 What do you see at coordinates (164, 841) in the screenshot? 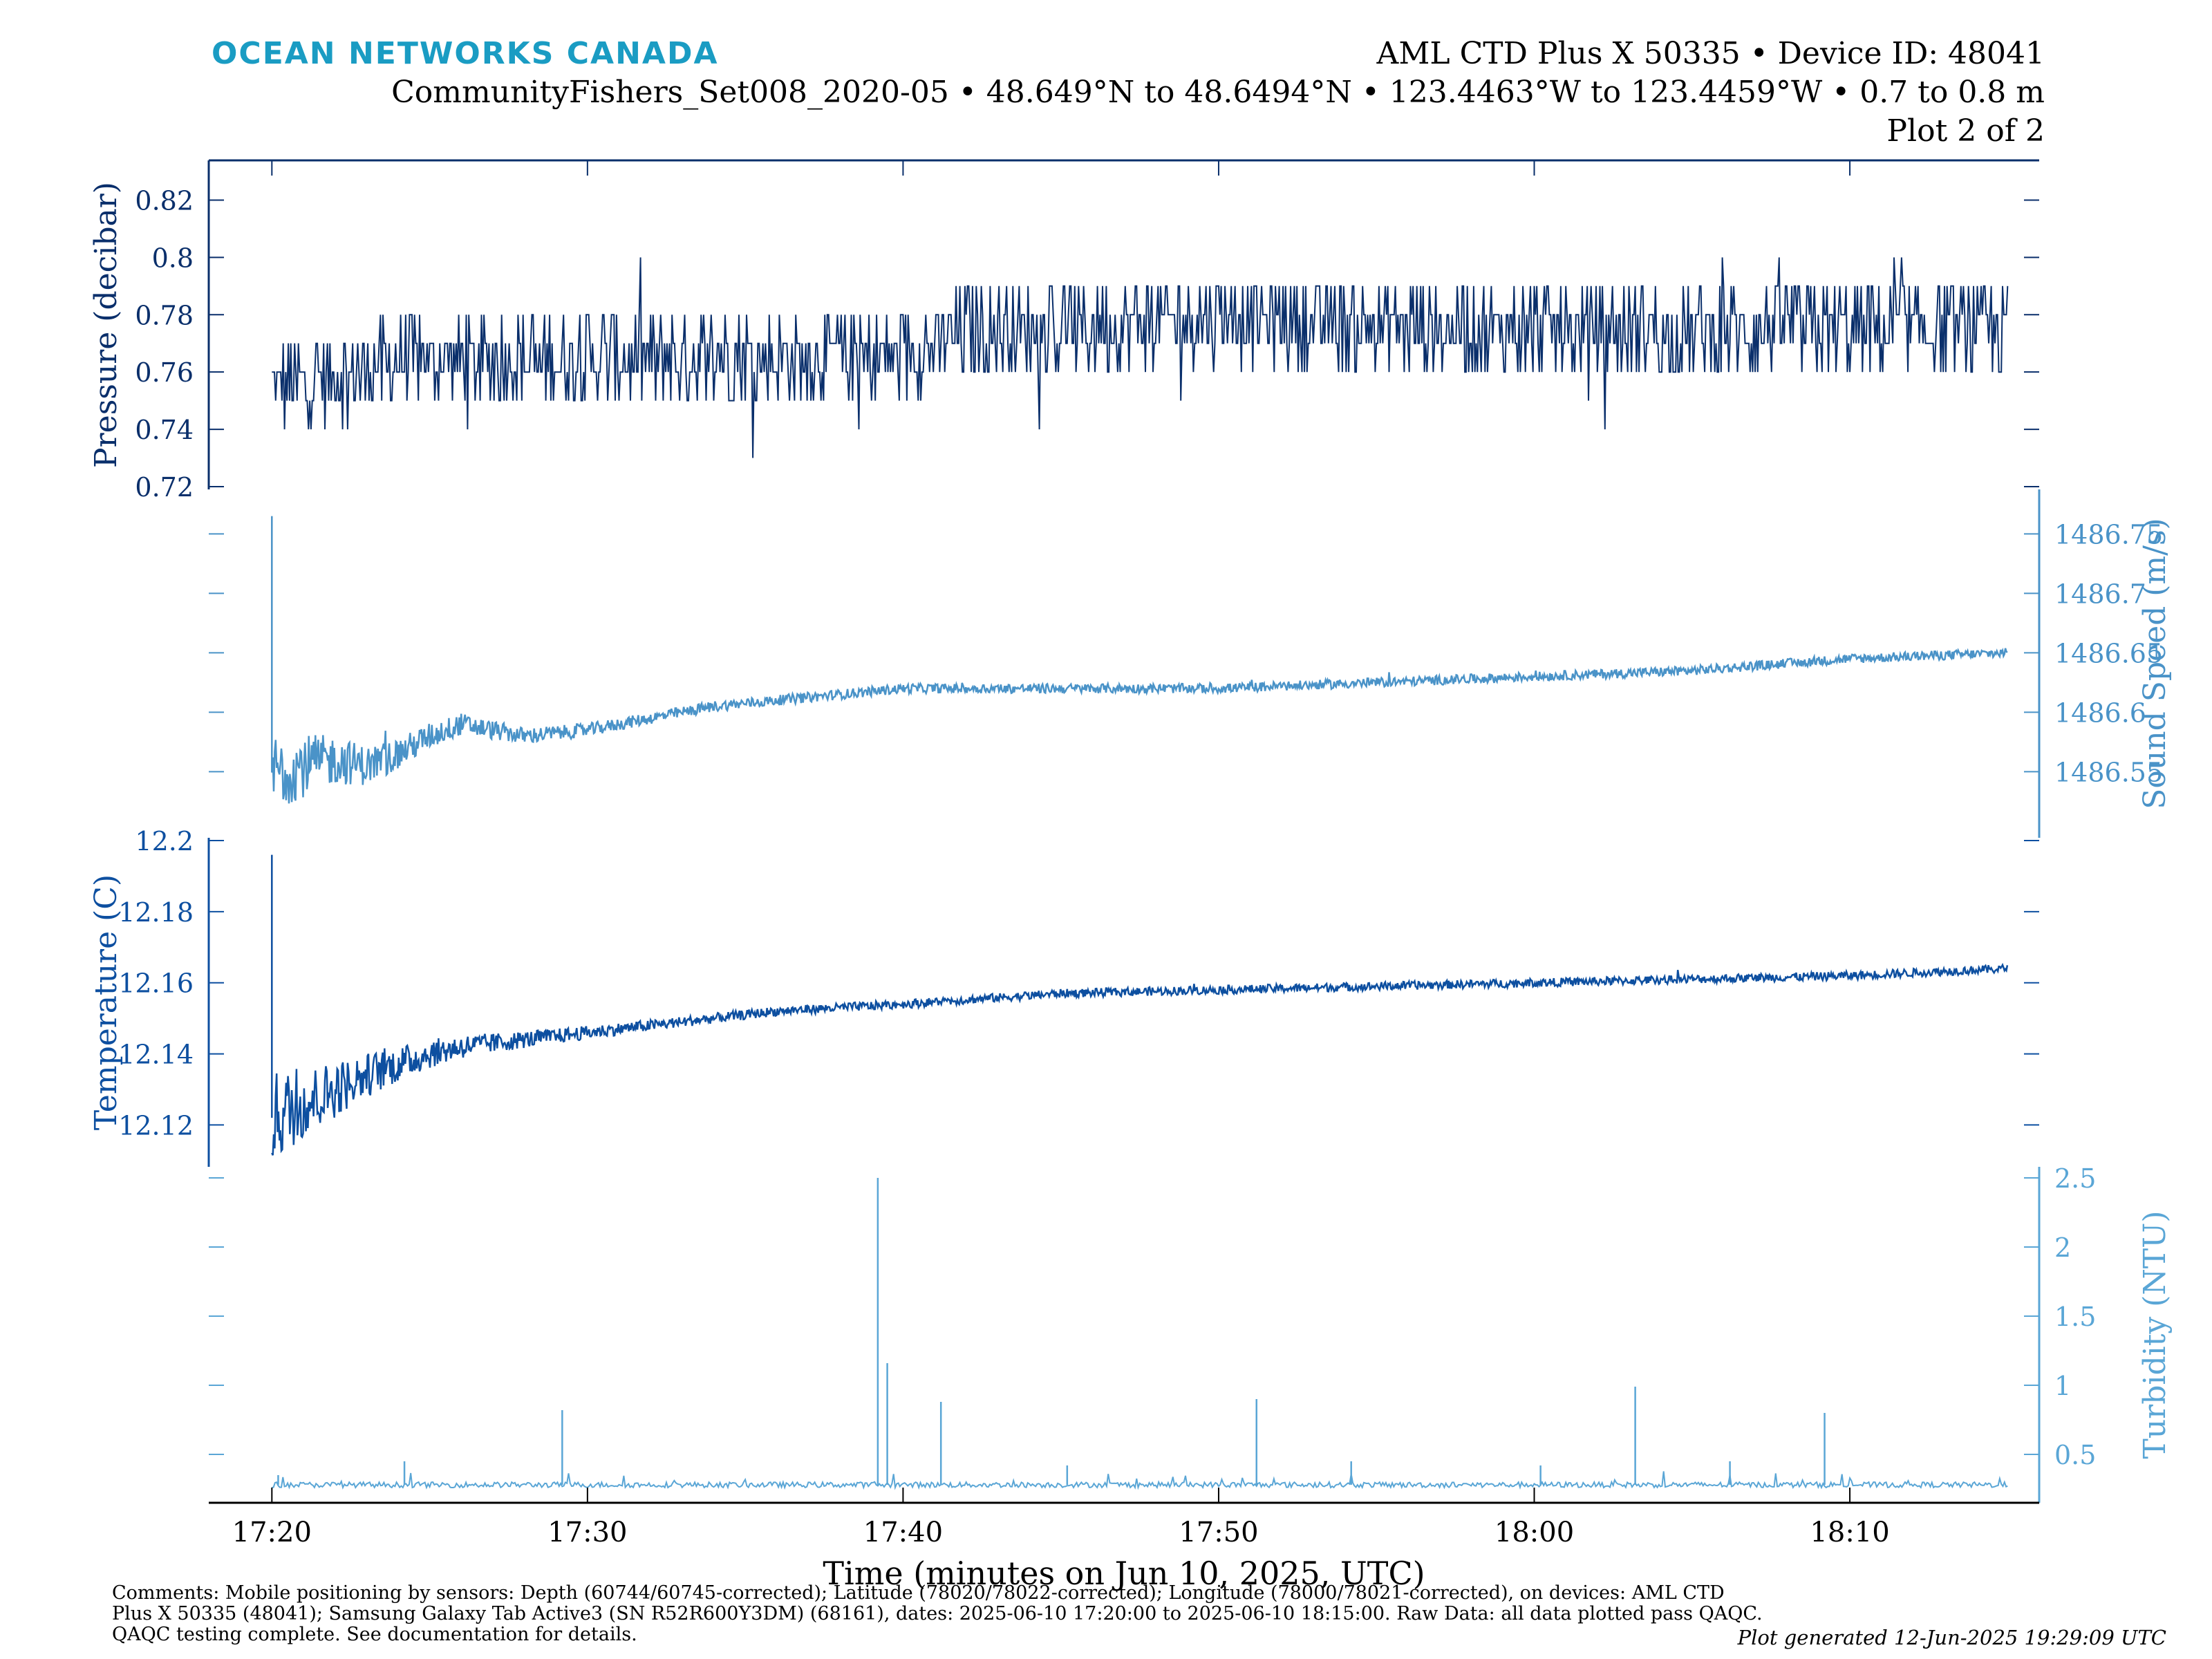
I see `y-tick-label-2-4: 12.2` at bounding box center [164, 841].